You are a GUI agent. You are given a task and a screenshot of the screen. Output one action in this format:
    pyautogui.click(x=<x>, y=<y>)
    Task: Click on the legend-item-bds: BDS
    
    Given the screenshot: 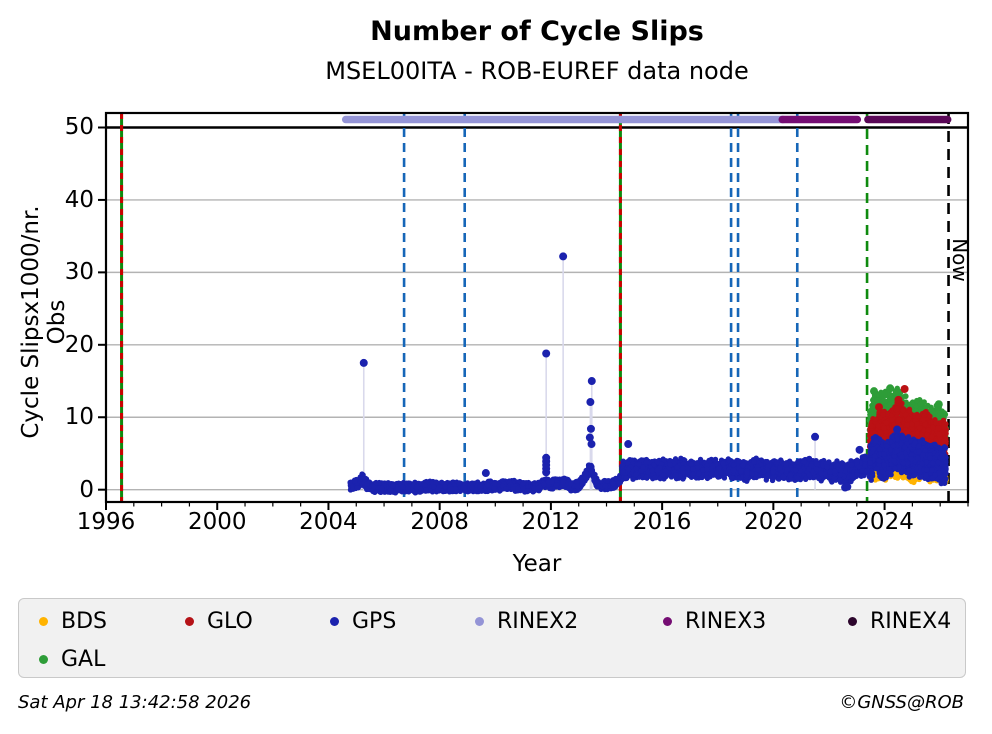 What is the action you would take?
    pyautogui.click(x=73, y=621)
    